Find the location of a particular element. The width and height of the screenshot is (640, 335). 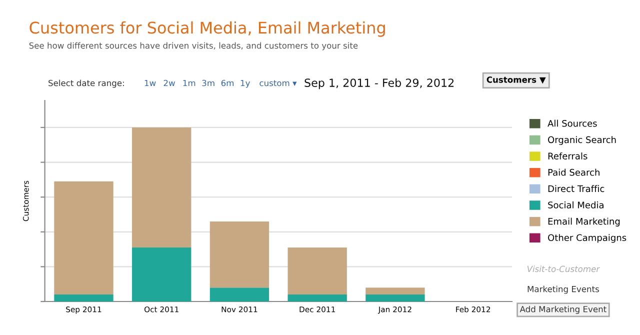

text: 6m is located at coordinates (227, 83).